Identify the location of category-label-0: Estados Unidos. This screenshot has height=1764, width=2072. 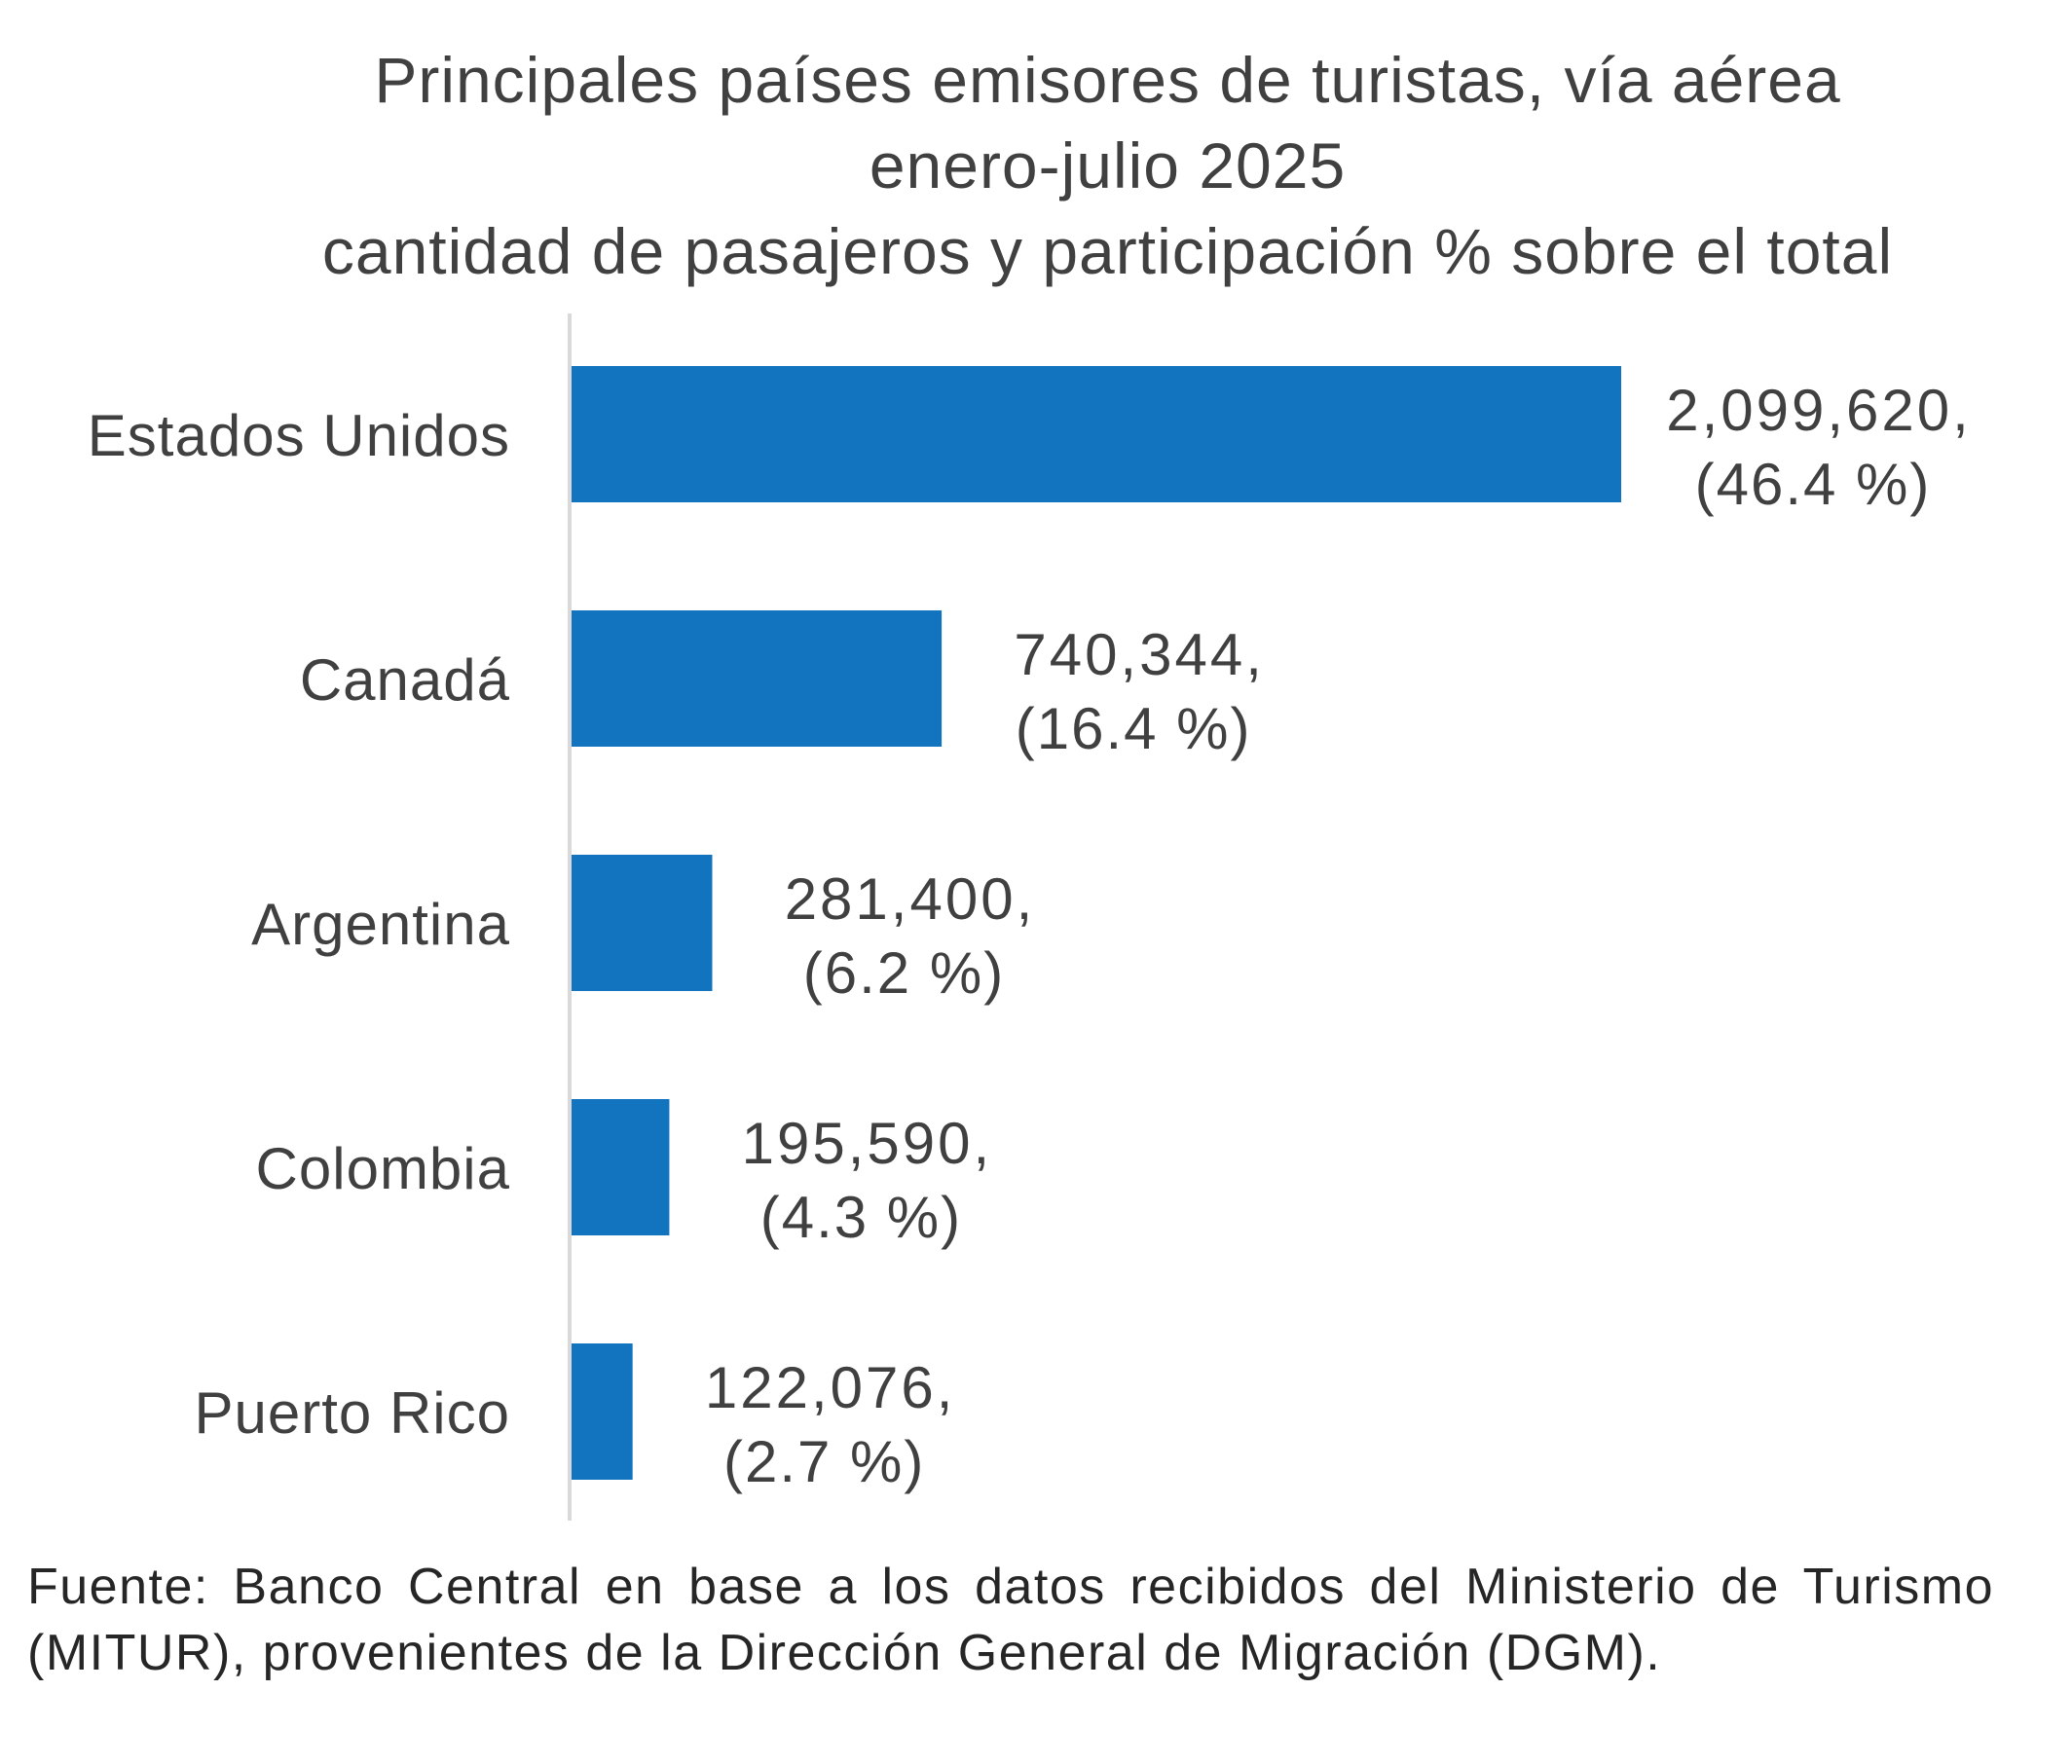
(299, 435).